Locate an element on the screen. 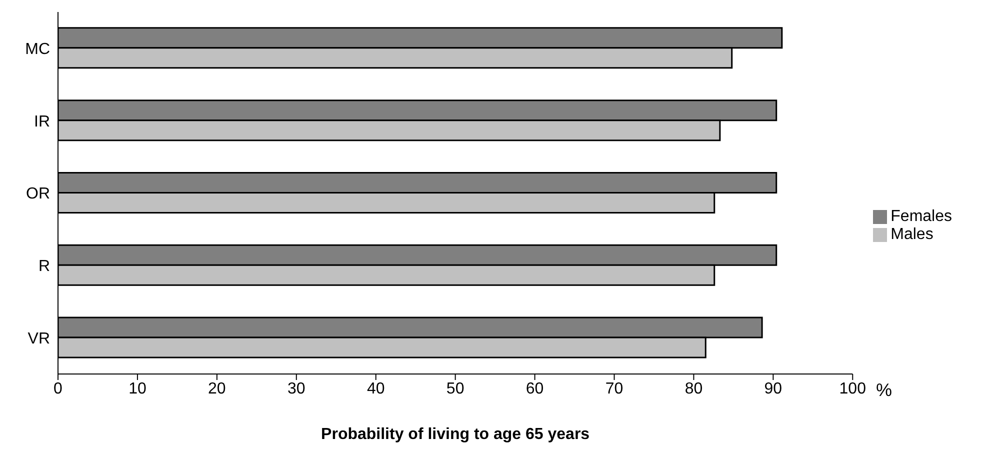  legend-label: Females is located at coordinates (921, 216).